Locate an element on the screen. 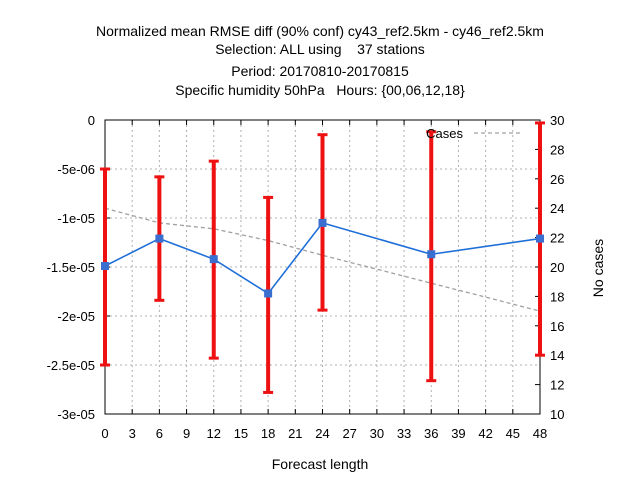  x-axis-label: Forecast length is located at coordinates (320, 464).